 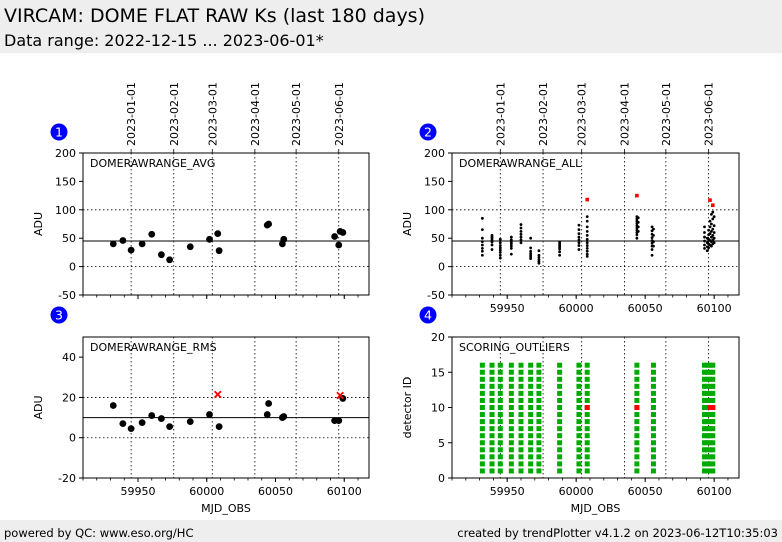 I want to click on y-tick-label: 0, so click(x=72, y=438).